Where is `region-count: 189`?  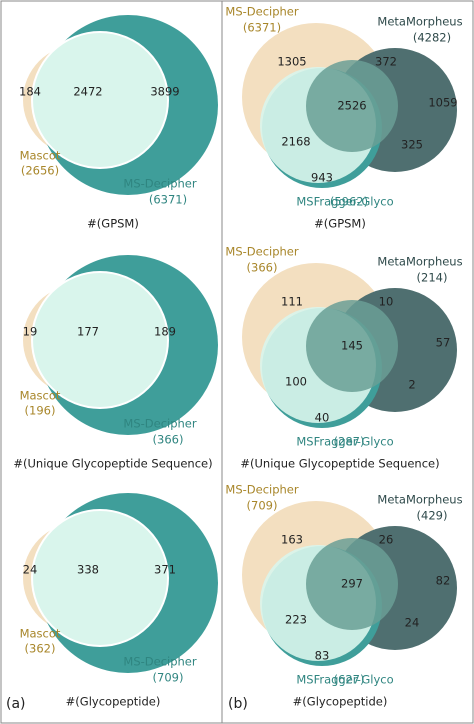 region-count: 189 is located at coordinates (165, 332).